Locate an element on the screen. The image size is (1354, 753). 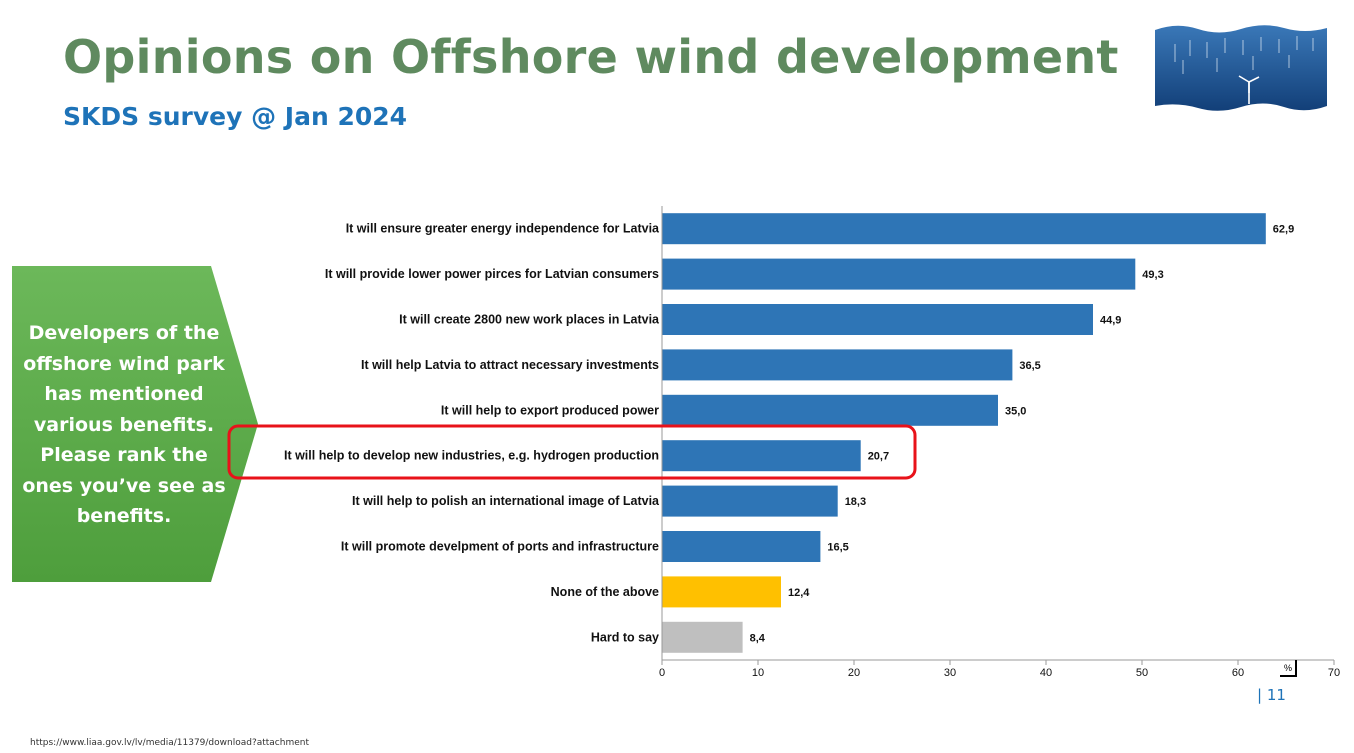
highlight-box is located at coordinates (572, 452).